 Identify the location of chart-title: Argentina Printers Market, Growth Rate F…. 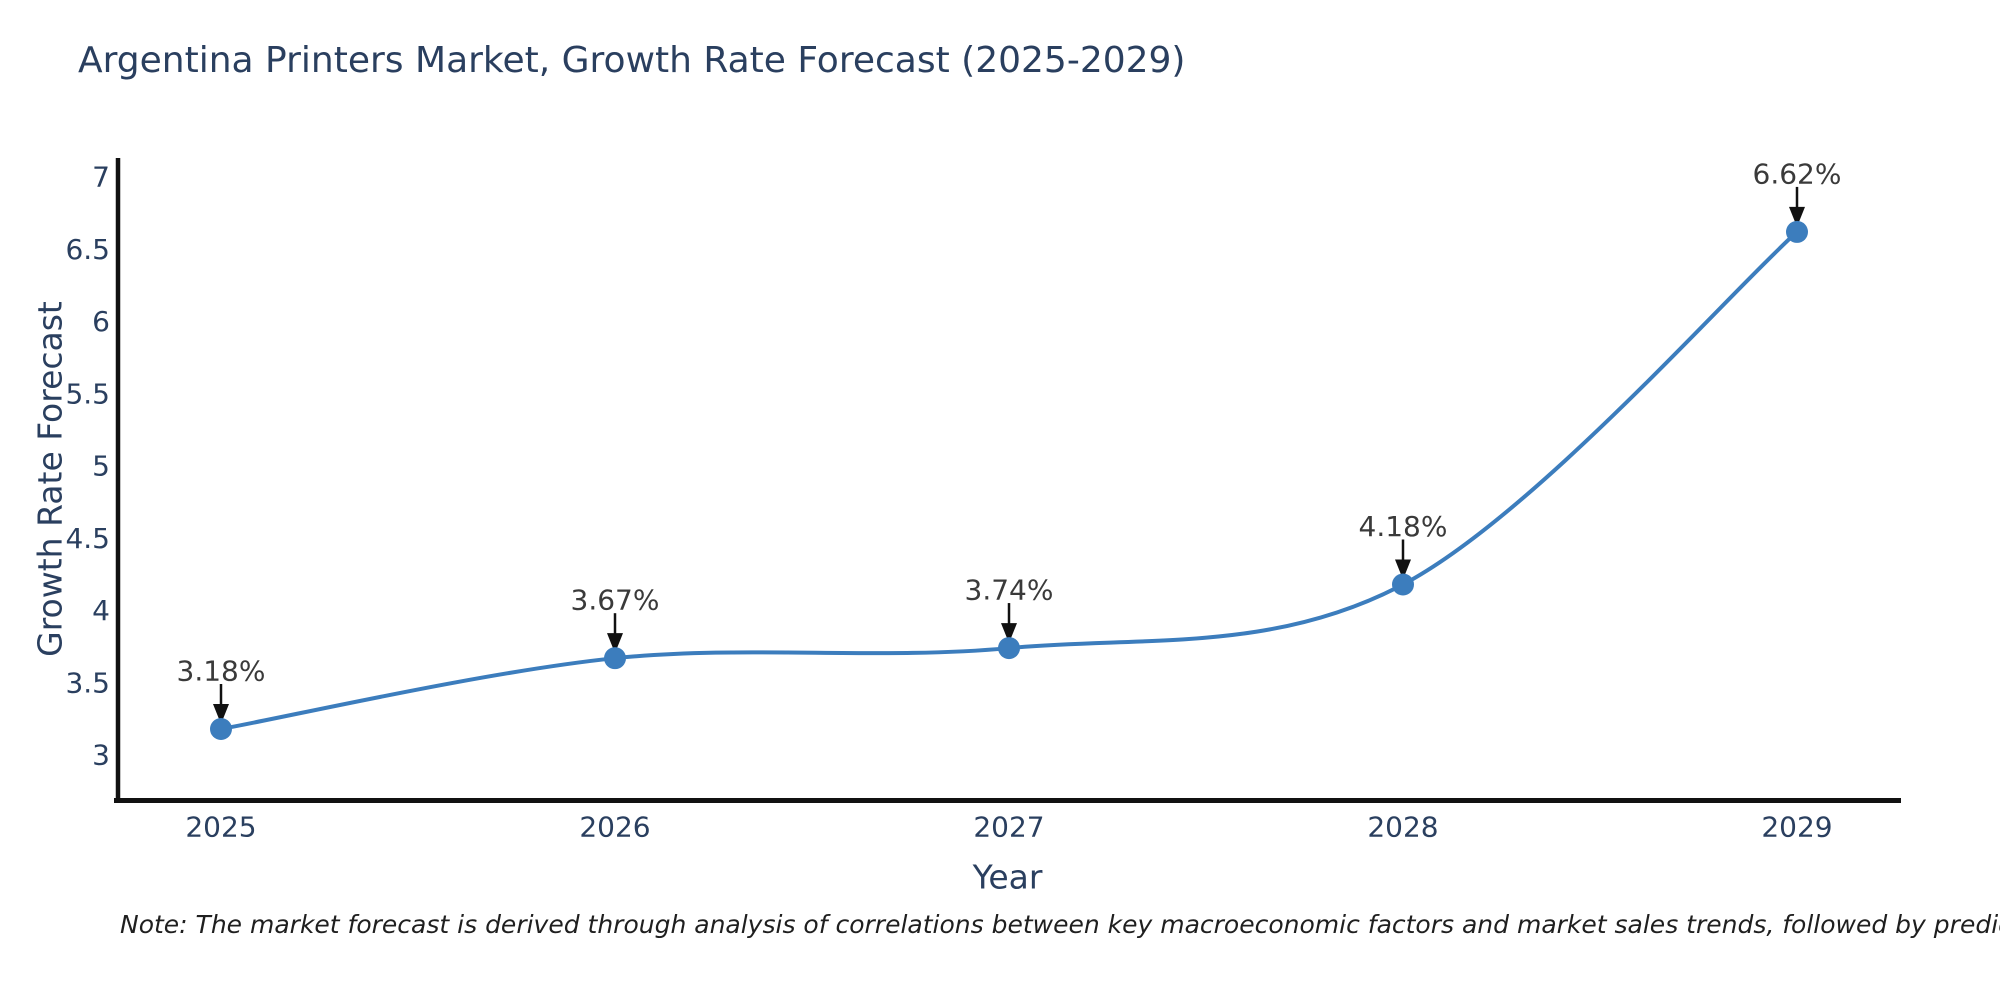
(632, 60).